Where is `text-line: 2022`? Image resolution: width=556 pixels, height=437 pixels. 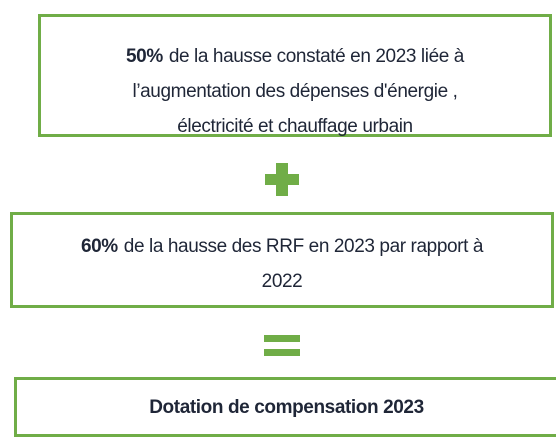 text-line: 2022 is located at coordinates (282, 281).